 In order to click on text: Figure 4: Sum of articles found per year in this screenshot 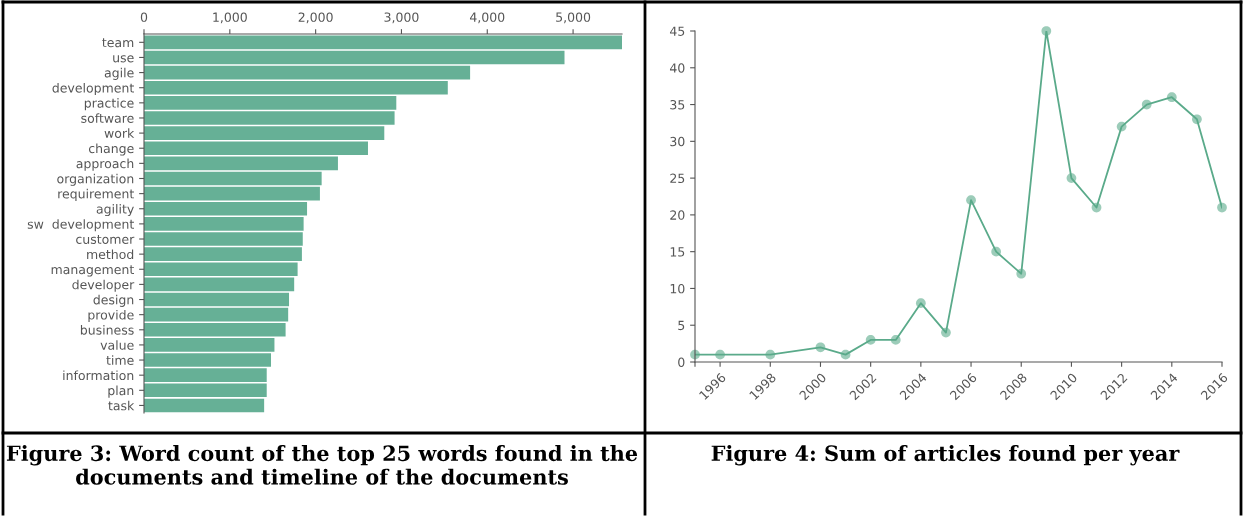, I will do `click(945, 455)`.